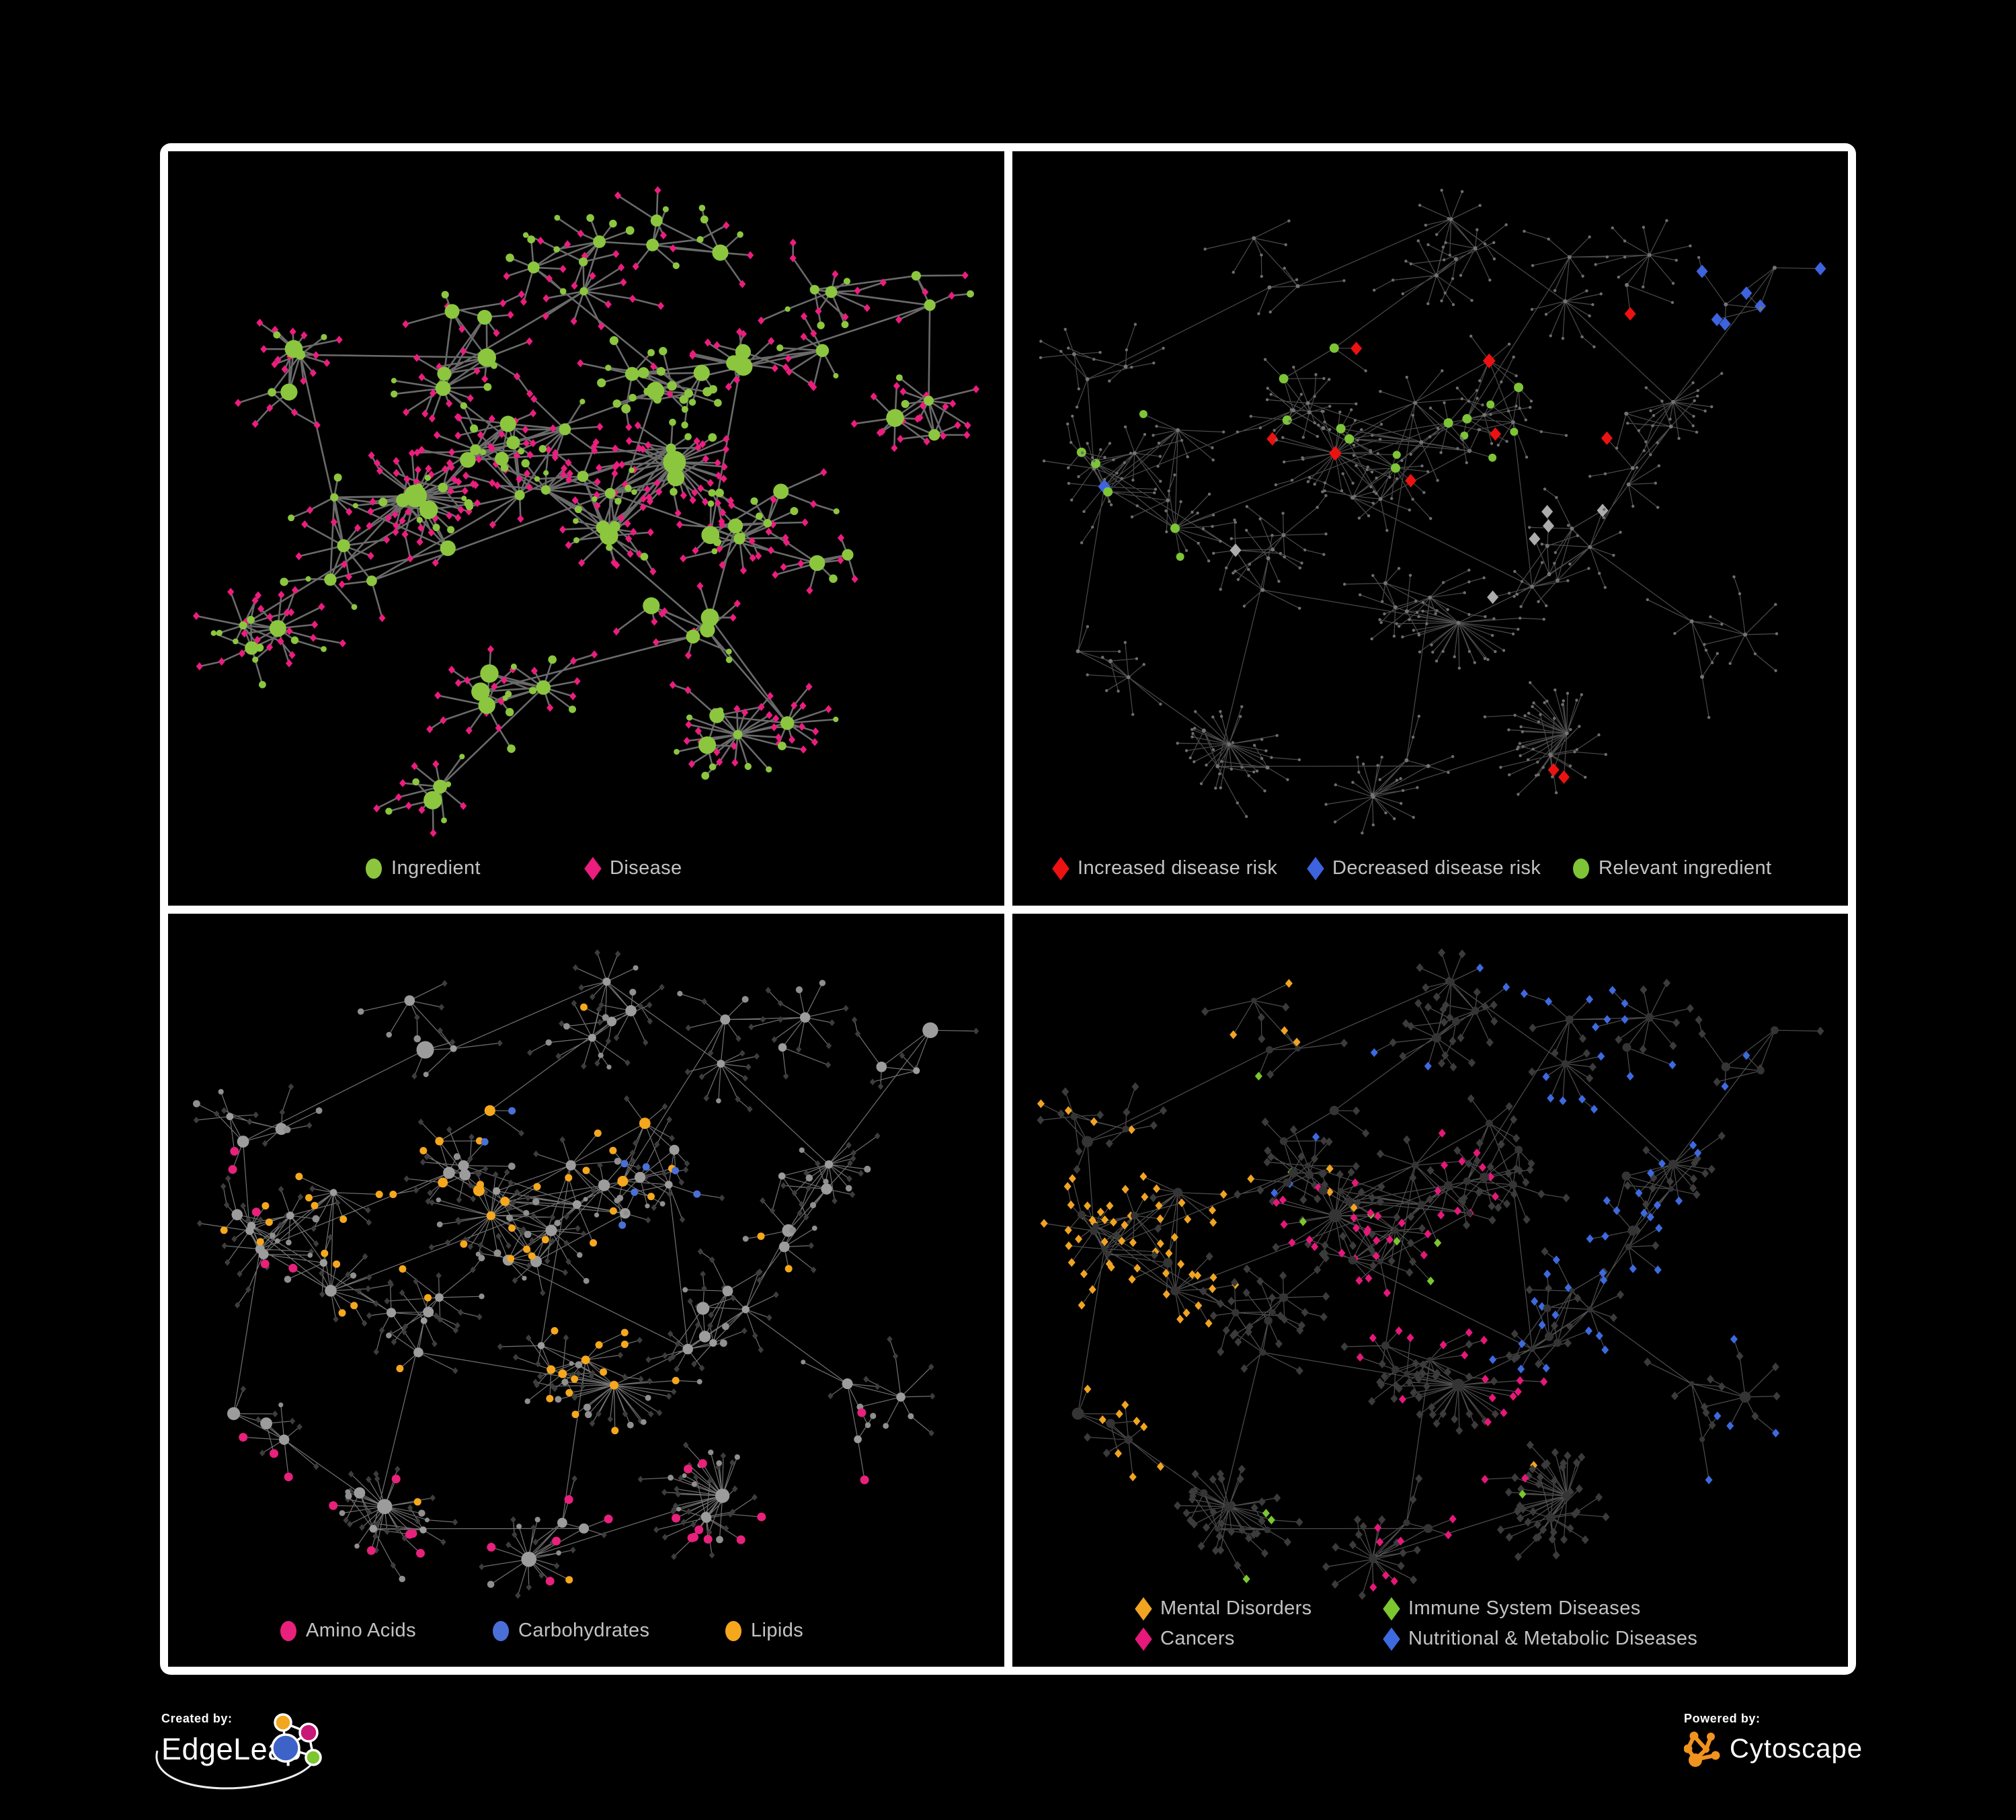 This screenshot has width=2016, height=1820. I want to click on created-by-block: Created by: EdgeLeap, so click(333, 1759).